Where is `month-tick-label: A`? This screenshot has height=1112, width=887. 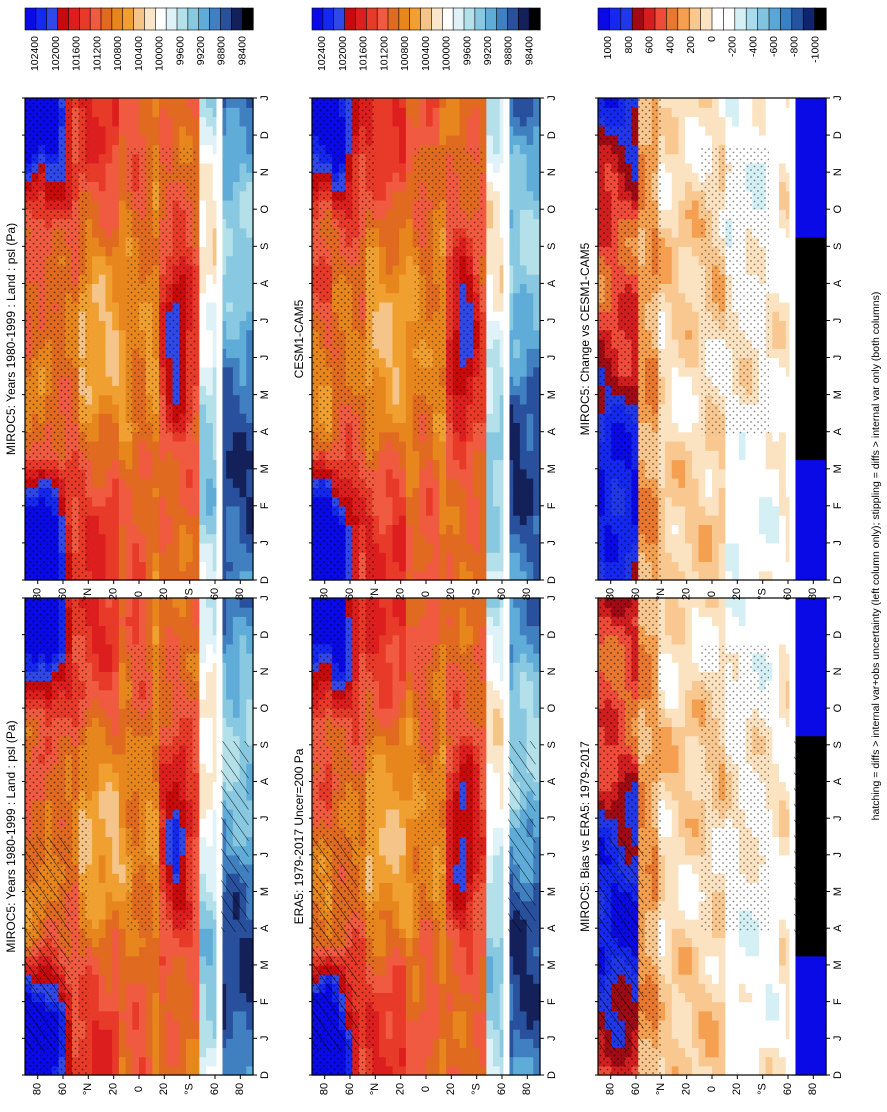 month-tick-label: A is located at coordinates (265, 928).